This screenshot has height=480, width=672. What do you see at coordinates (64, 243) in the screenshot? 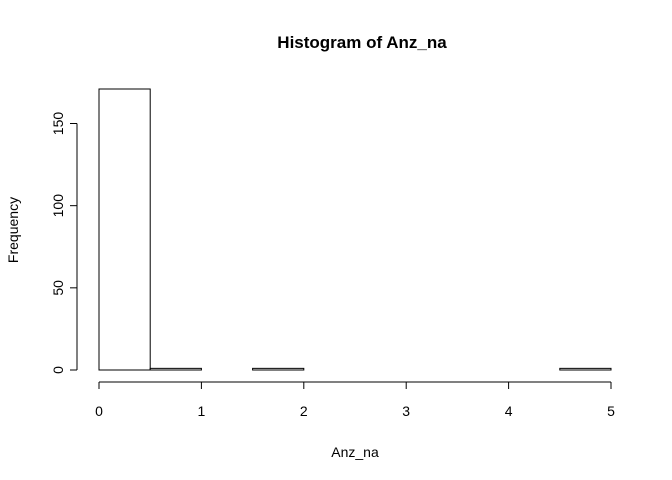
I see `y-axis: 0 50 100 150` at bounding box center [64, 243].